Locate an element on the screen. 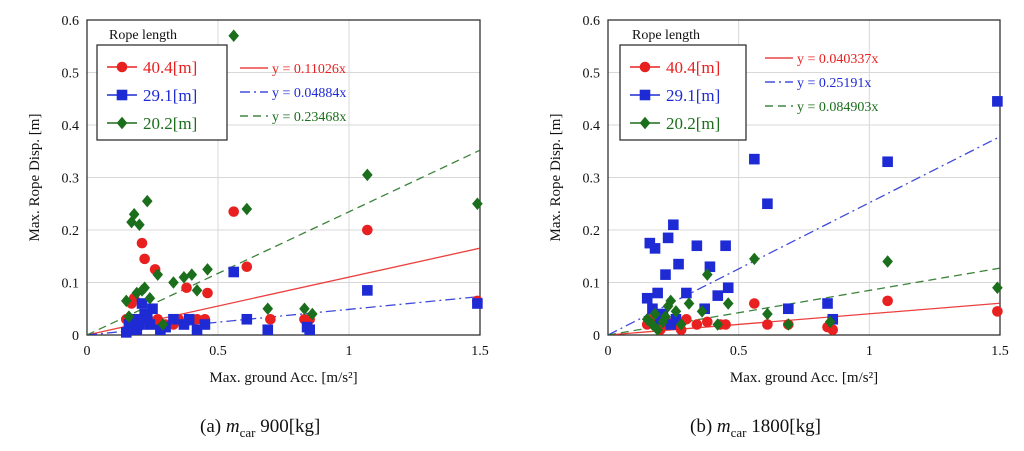 This screenshot has height=451, width=1024. caption-b-sub: car is located at coordinates (738, 432).